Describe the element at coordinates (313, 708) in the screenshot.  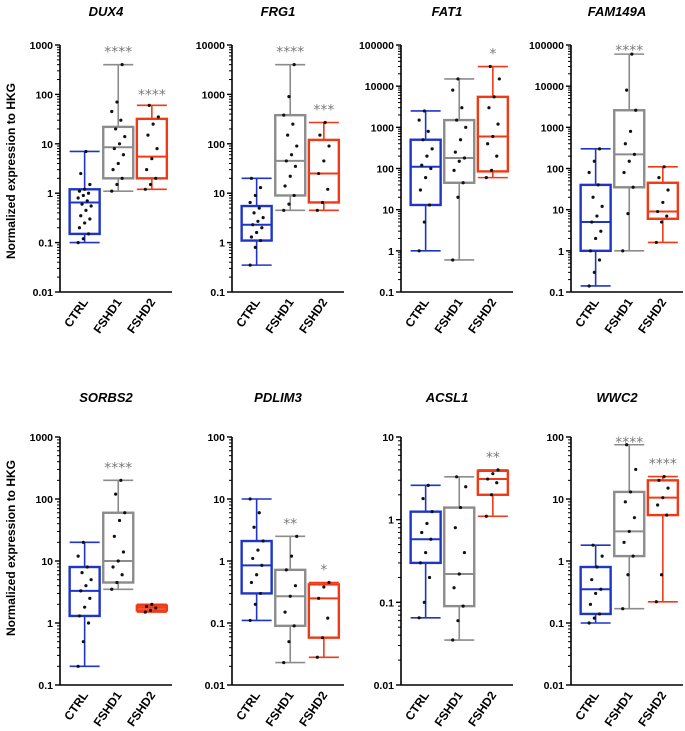
I see `x-category-label: FSHD2` at that location.